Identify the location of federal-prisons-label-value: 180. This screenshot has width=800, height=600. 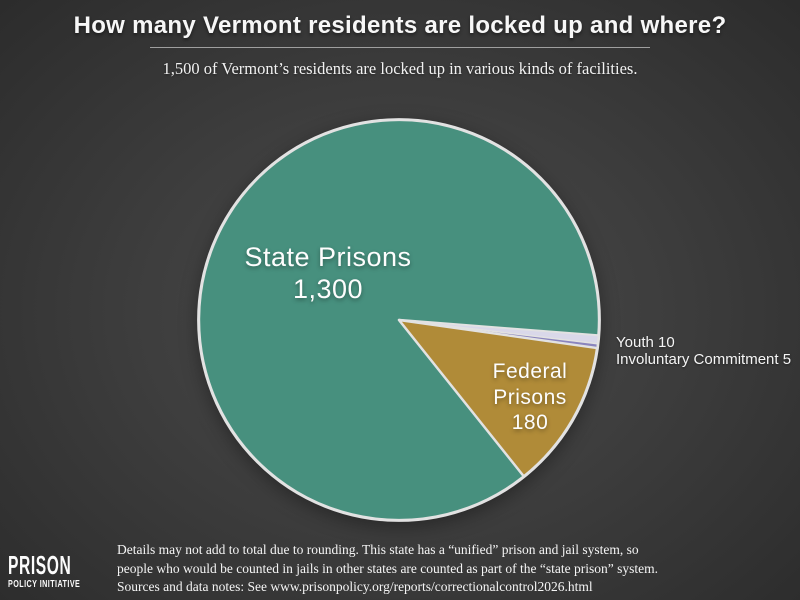
(530, 422).